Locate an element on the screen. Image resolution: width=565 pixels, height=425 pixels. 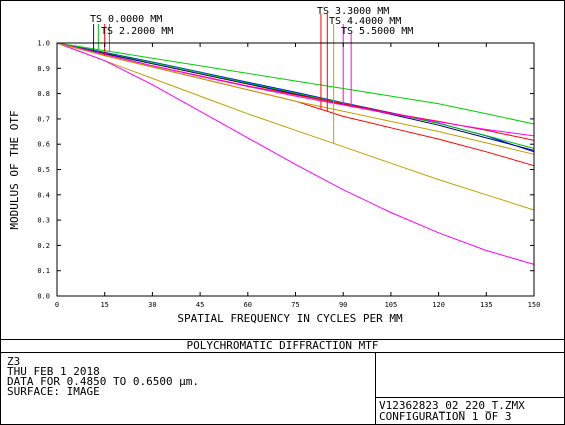
x-tick-label: 30 is located at coordinates (152, 305).